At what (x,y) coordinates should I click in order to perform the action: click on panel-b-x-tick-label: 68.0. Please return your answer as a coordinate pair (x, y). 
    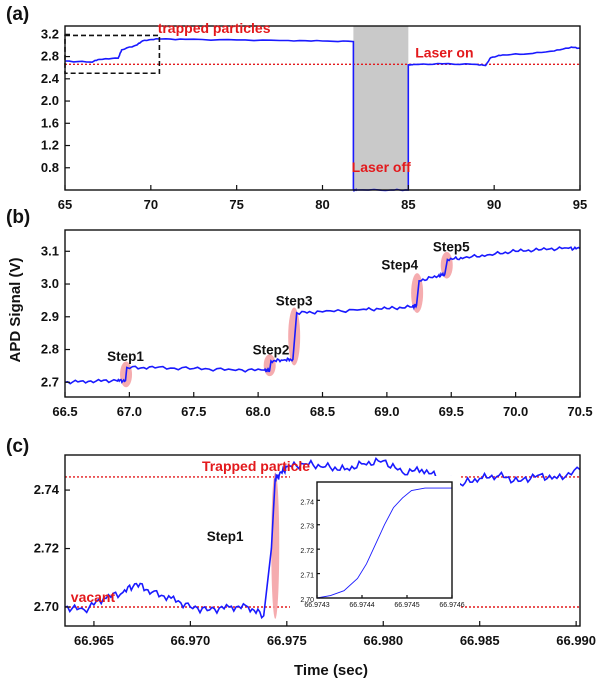
    Looking at the image, I should click on (257, 411).